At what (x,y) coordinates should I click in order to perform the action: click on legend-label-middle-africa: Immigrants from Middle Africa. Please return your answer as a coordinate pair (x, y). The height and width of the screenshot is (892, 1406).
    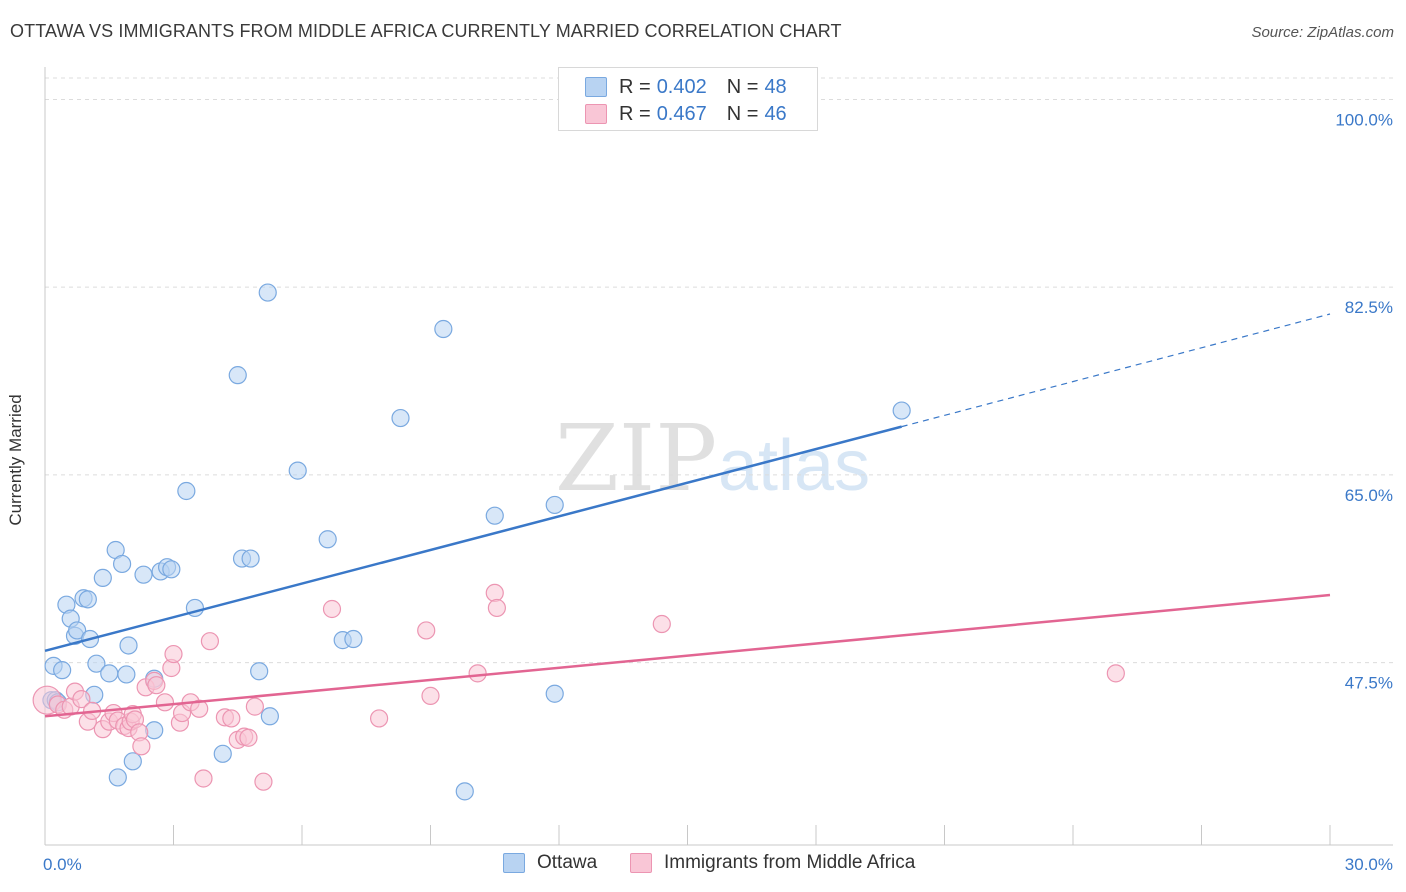
    Looking at the image, I should click on (790, 862).